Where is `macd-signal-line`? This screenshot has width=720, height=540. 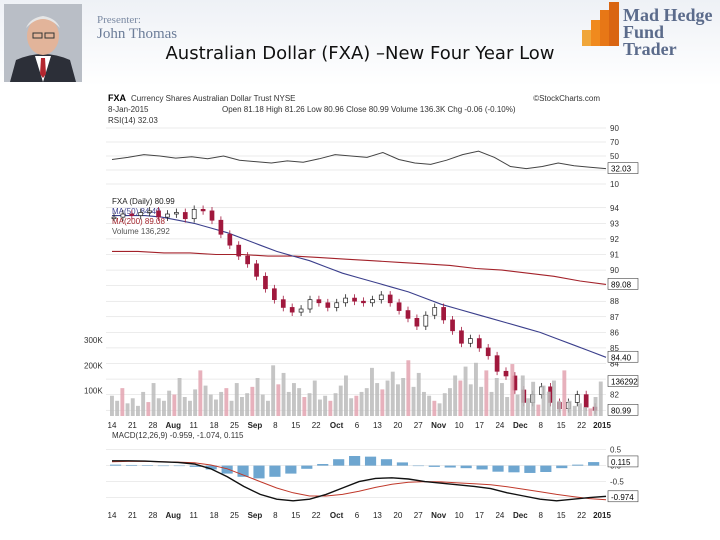 macd-signal-line is located at coordinates (359, 480).